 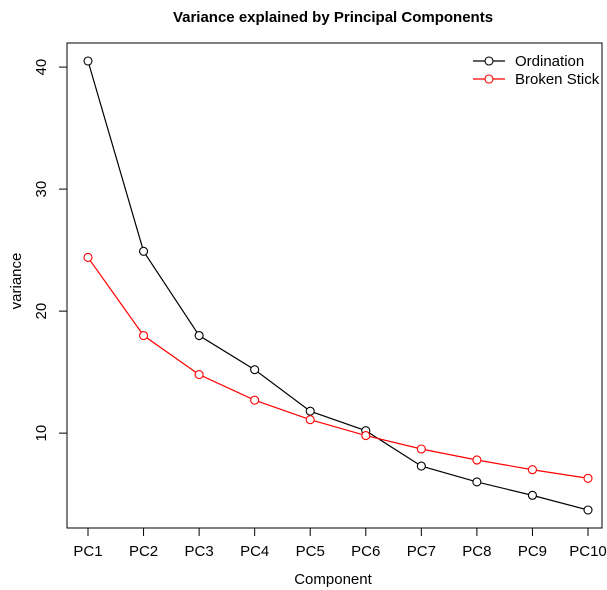 I want to click on y-tick-label: 40, so click(x=41, y=67).